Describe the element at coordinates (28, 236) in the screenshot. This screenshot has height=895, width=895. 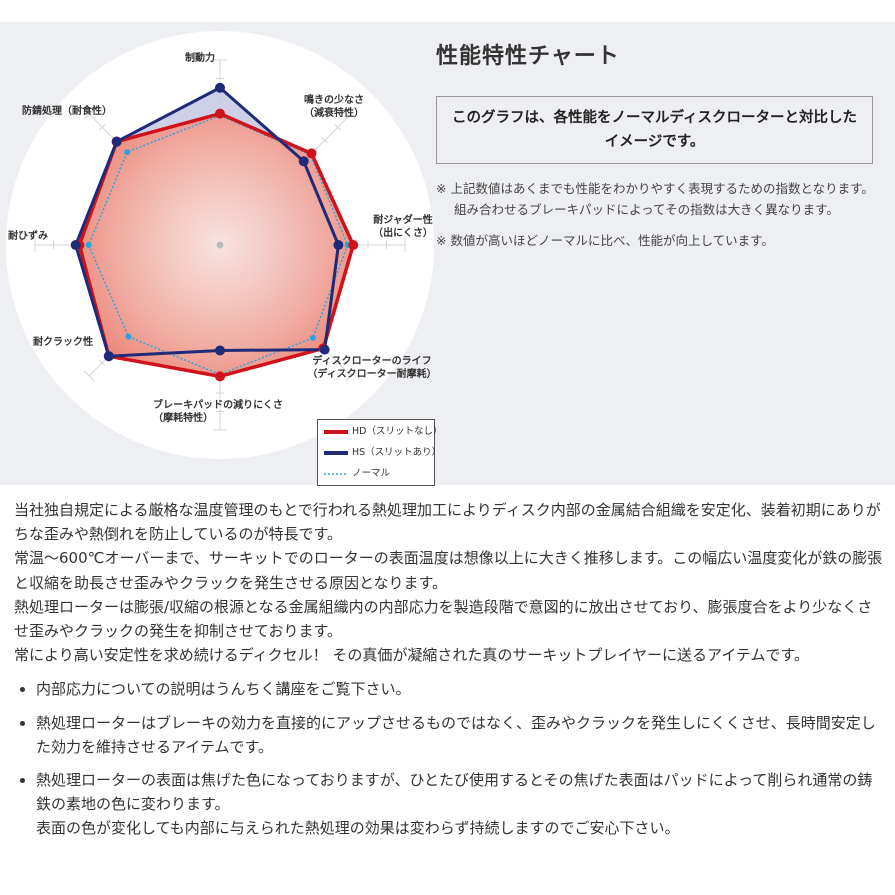
I see `axis-label-distortion: 耐ひずみ` at that location.